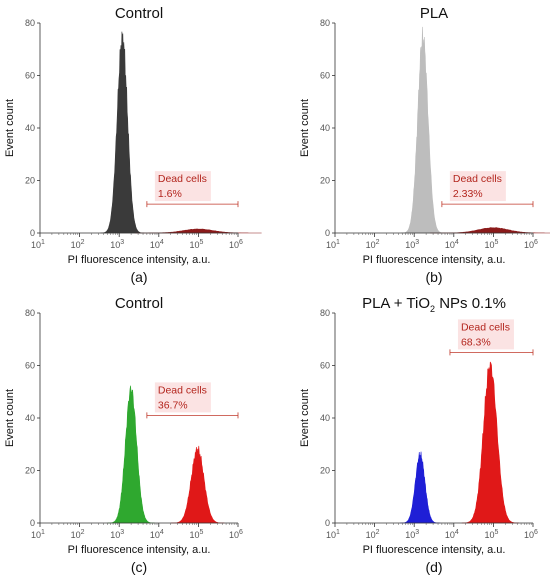 Image resolution: width=550 pixels, height=581 pixels. What do you see at coordinates (157, 534) in the screenshot?
I see `x-tick-label: 10⁴` at bounding box center [157, 534].